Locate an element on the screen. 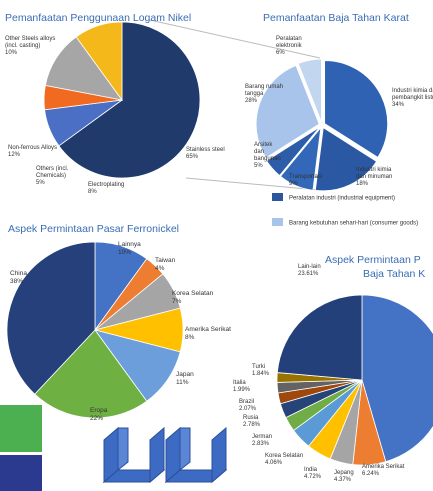 The width and height of the screenshot is (433, 491). slice-label: Peralatan elektronik is located at coordinates (289, 42).